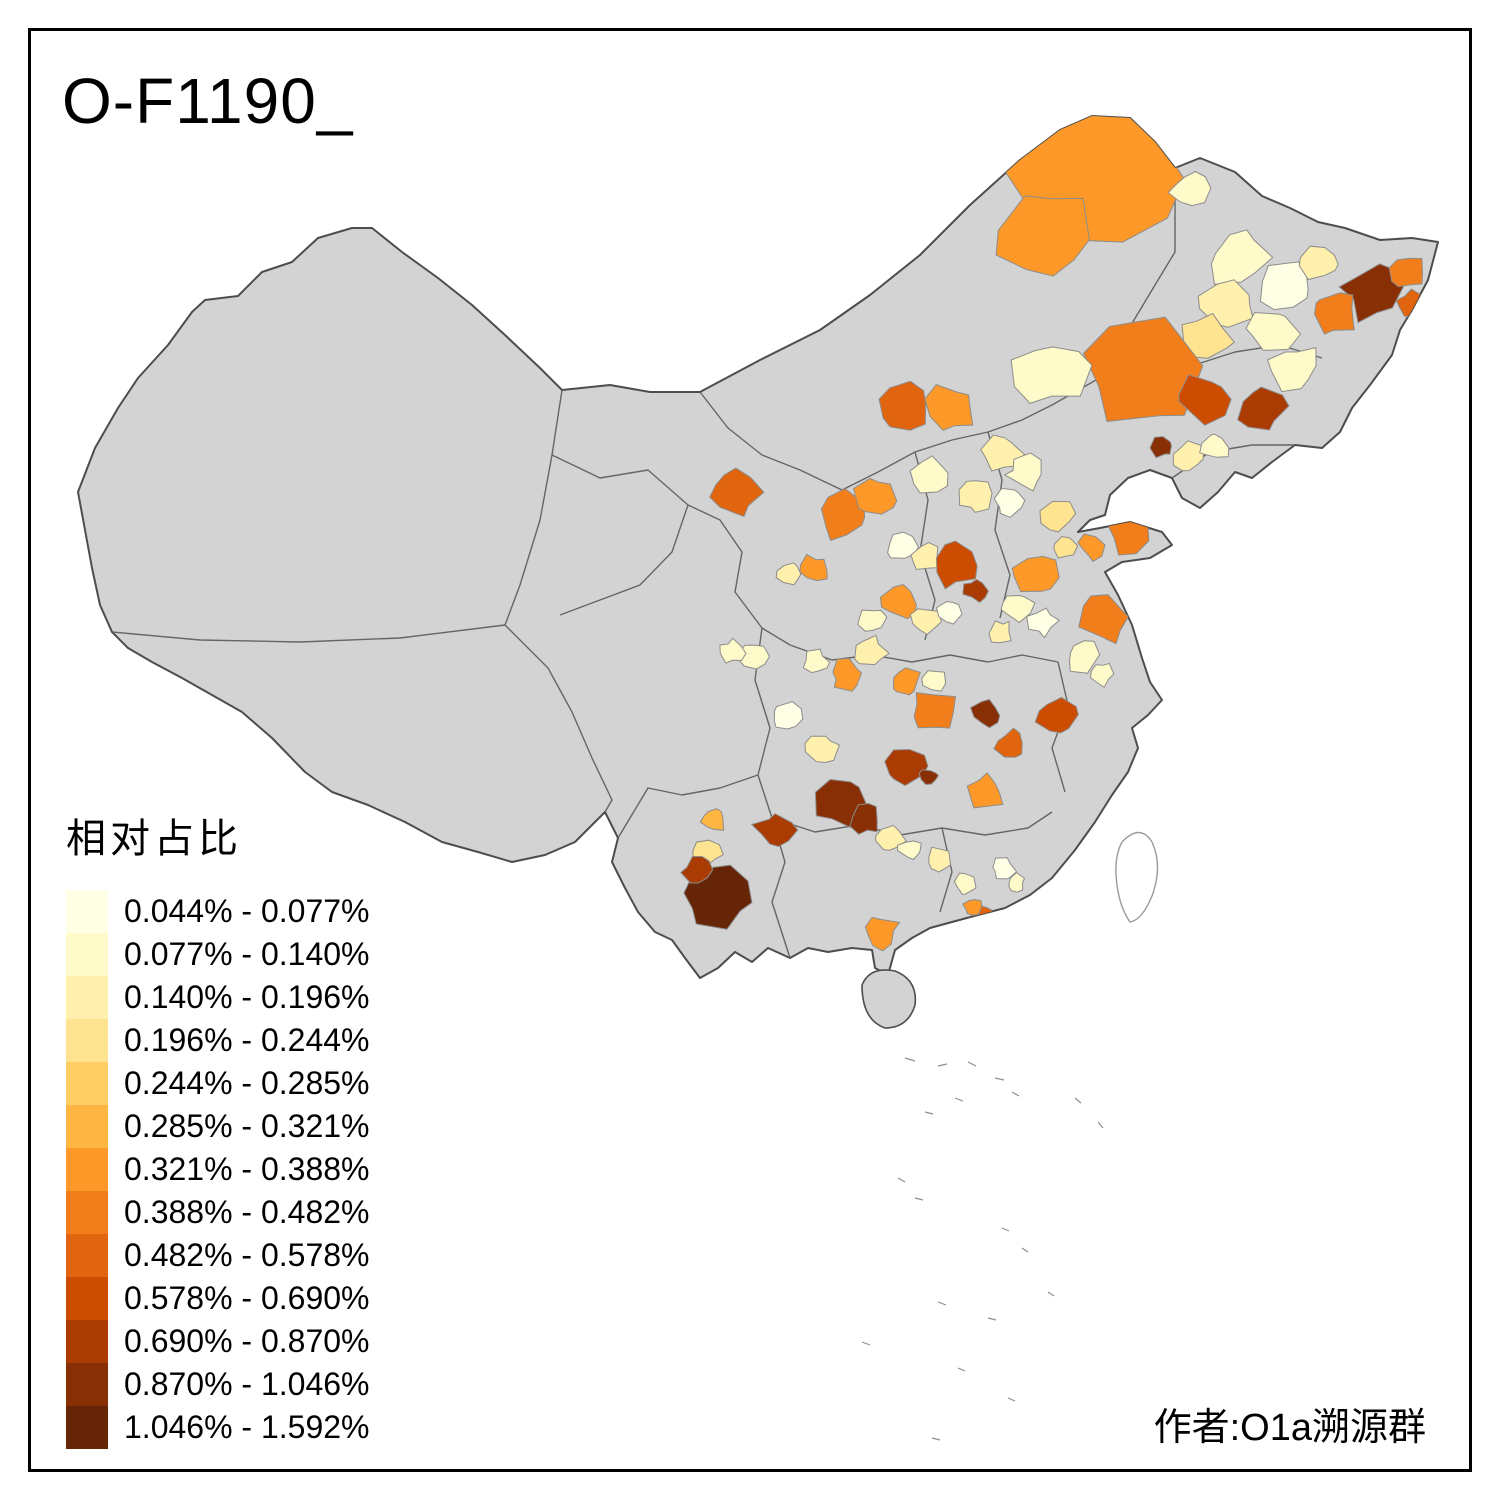  Describe the element at coordinates (1137, 877) in the screenshot. I see `taiwan-island` at that location.